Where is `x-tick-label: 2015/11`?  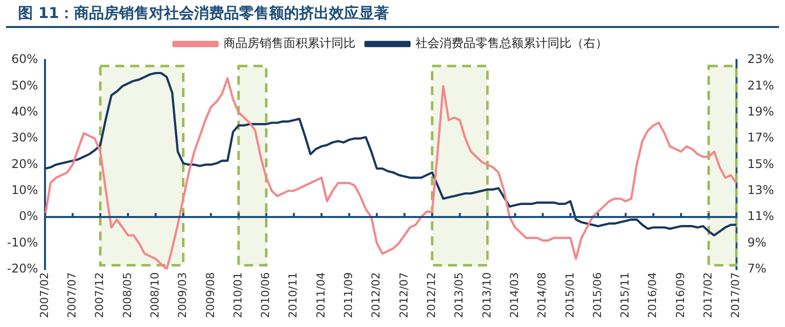
x-tick-label: 2015/11 is located at coordinates (625, 295).